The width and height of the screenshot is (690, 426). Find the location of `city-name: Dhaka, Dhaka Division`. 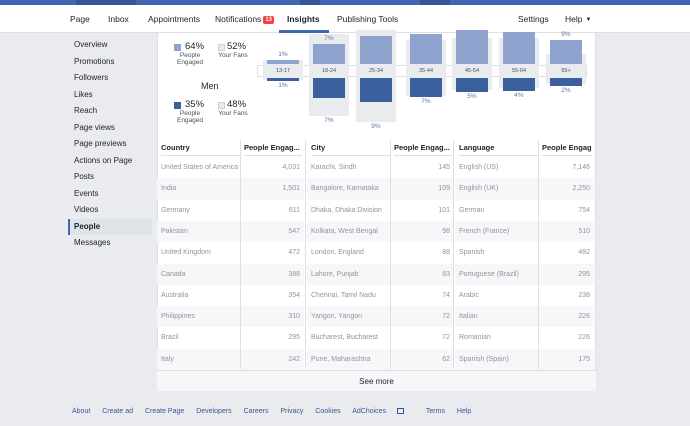

city-name: Dhaka, Dhaka Division is located at coordinates (346, 210).